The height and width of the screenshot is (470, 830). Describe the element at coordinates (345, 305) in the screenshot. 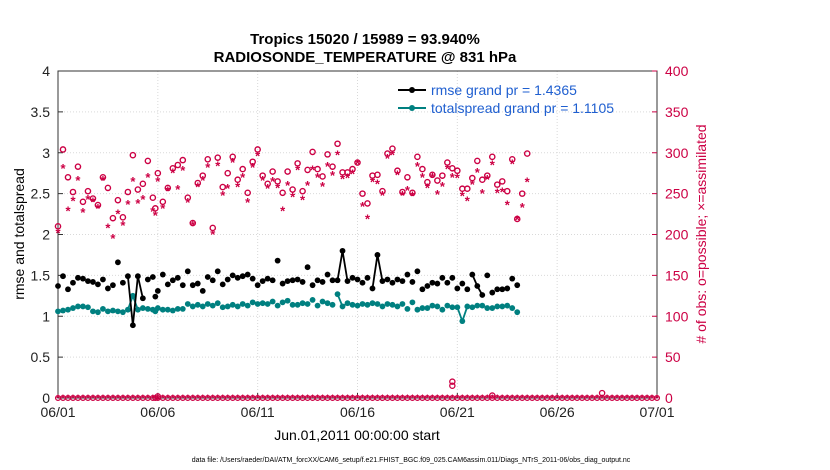

I see `spread-segment` at that location.